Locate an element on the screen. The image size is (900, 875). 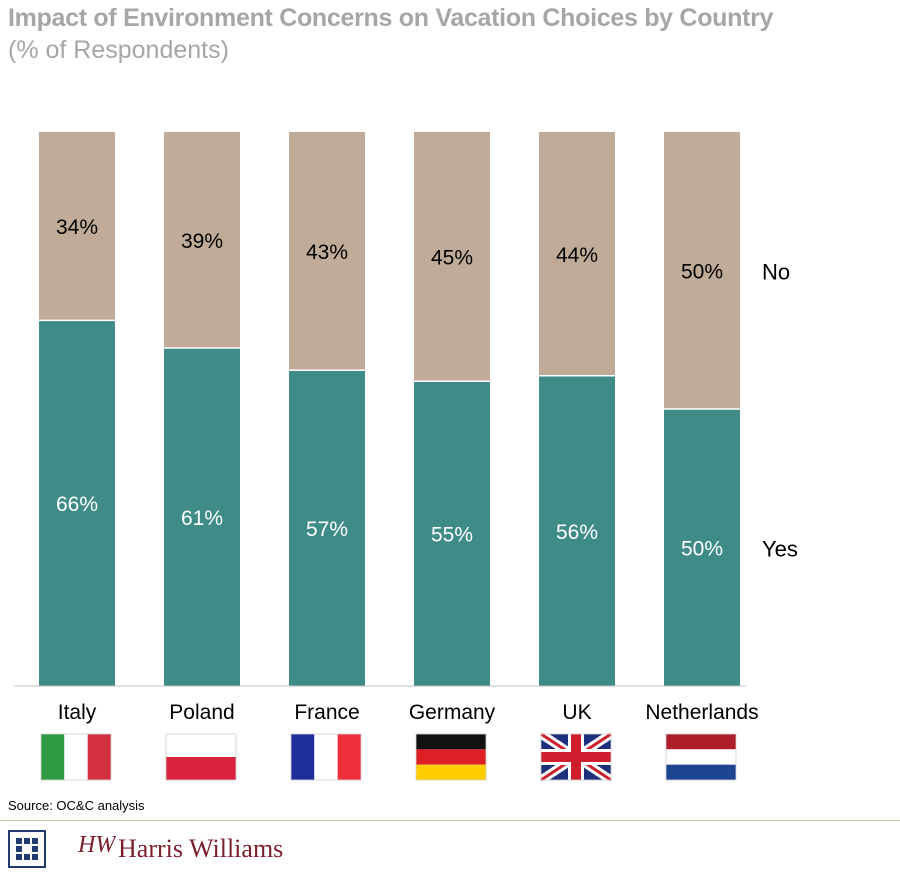
data-label-yes: 50% is located at coordinates (702, 549).